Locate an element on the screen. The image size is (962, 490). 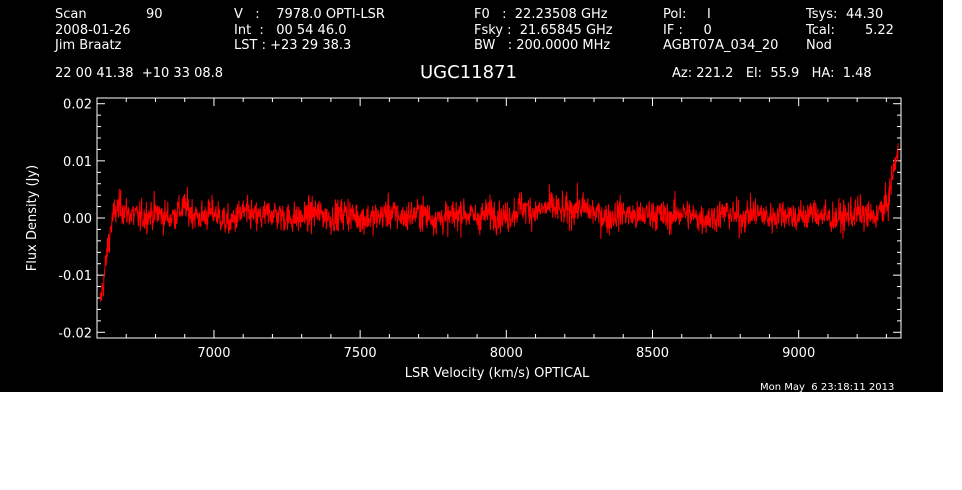
ra-dec-coordinates: 22 00 41.38 +10 33 08.8 is located at coordinates (139, 73).